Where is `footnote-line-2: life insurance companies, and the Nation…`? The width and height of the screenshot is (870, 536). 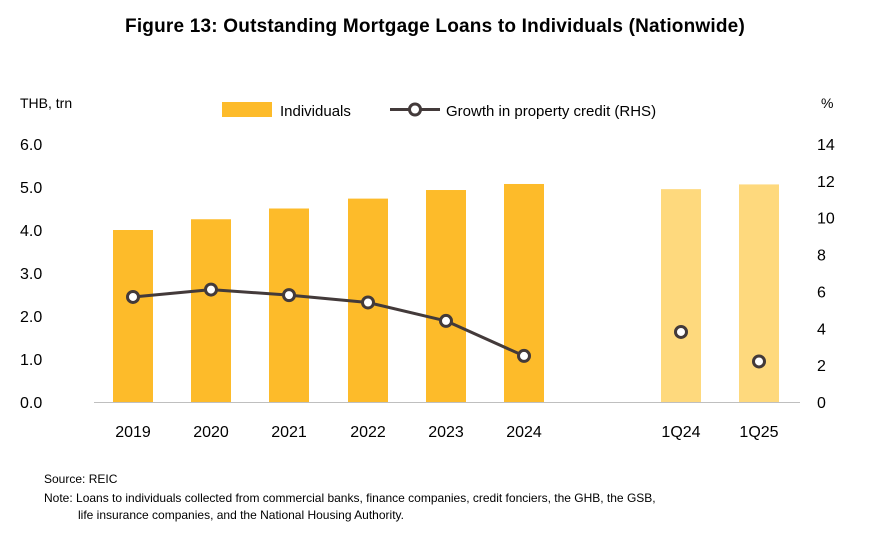 footnote-line-2: life insurance companies, and the Nation… is located at coordinates (241, 515).